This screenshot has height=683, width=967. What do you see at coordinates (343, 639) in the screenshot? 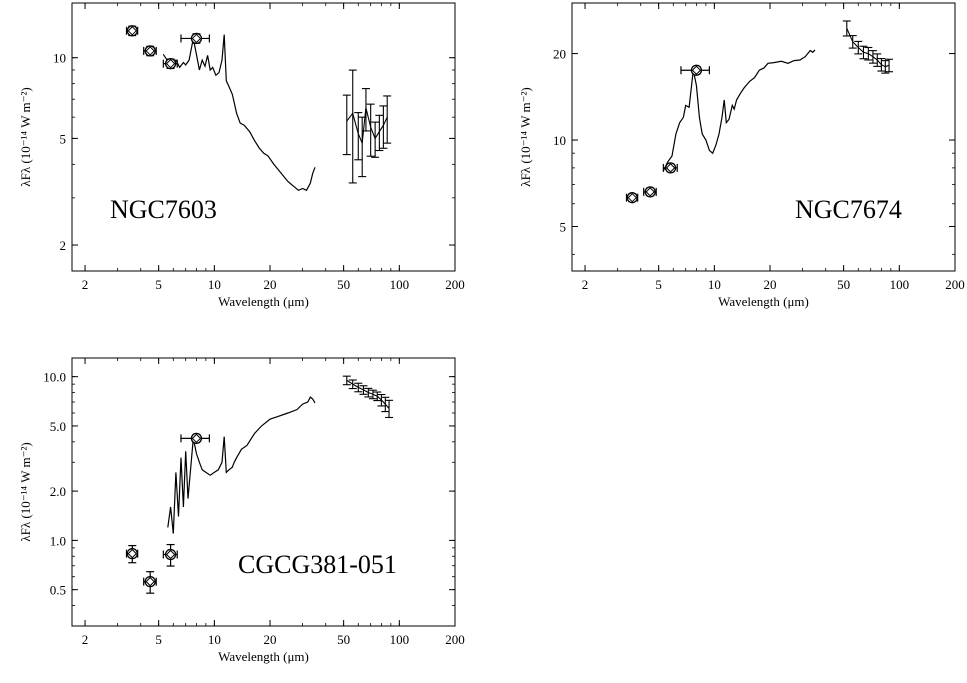
I see `x-tick-label: 50` at bounding box center [343, 639].